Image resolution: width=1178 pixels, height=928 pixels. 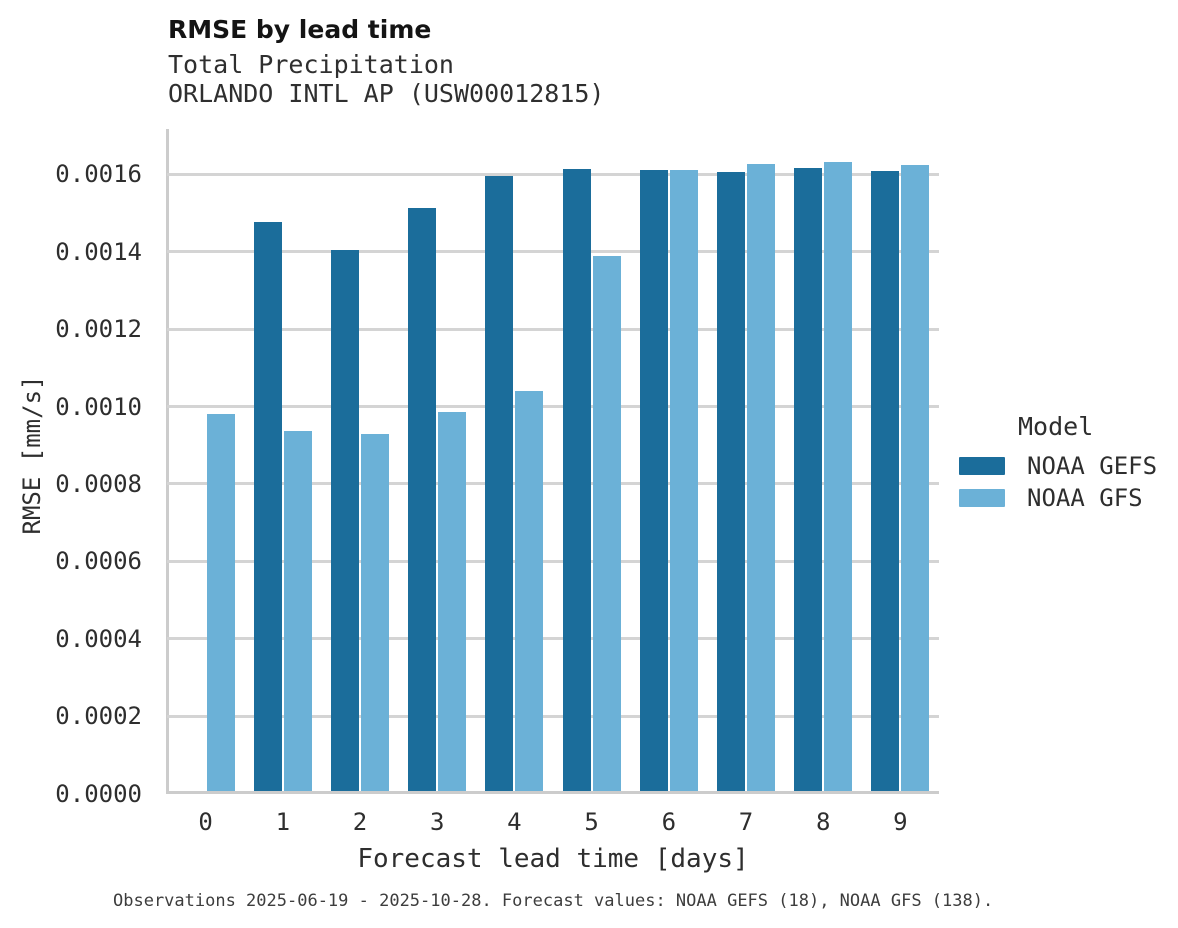 What do you see at coordinates (669, 822) in the screenshot?
I see `x-tick-label-6: 6` at bounding box center [669, 822].